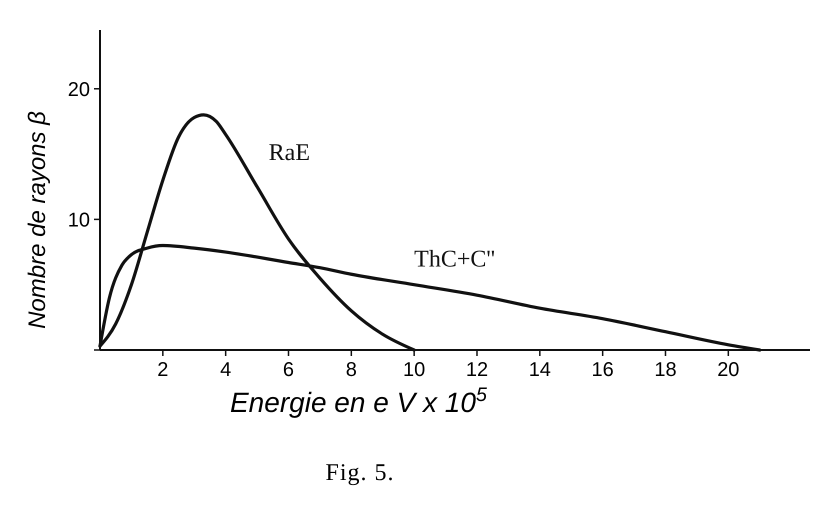 The height and width of the screenshot is (512, 828). I want to click on x-tick-label: 20, so click(728, 370).